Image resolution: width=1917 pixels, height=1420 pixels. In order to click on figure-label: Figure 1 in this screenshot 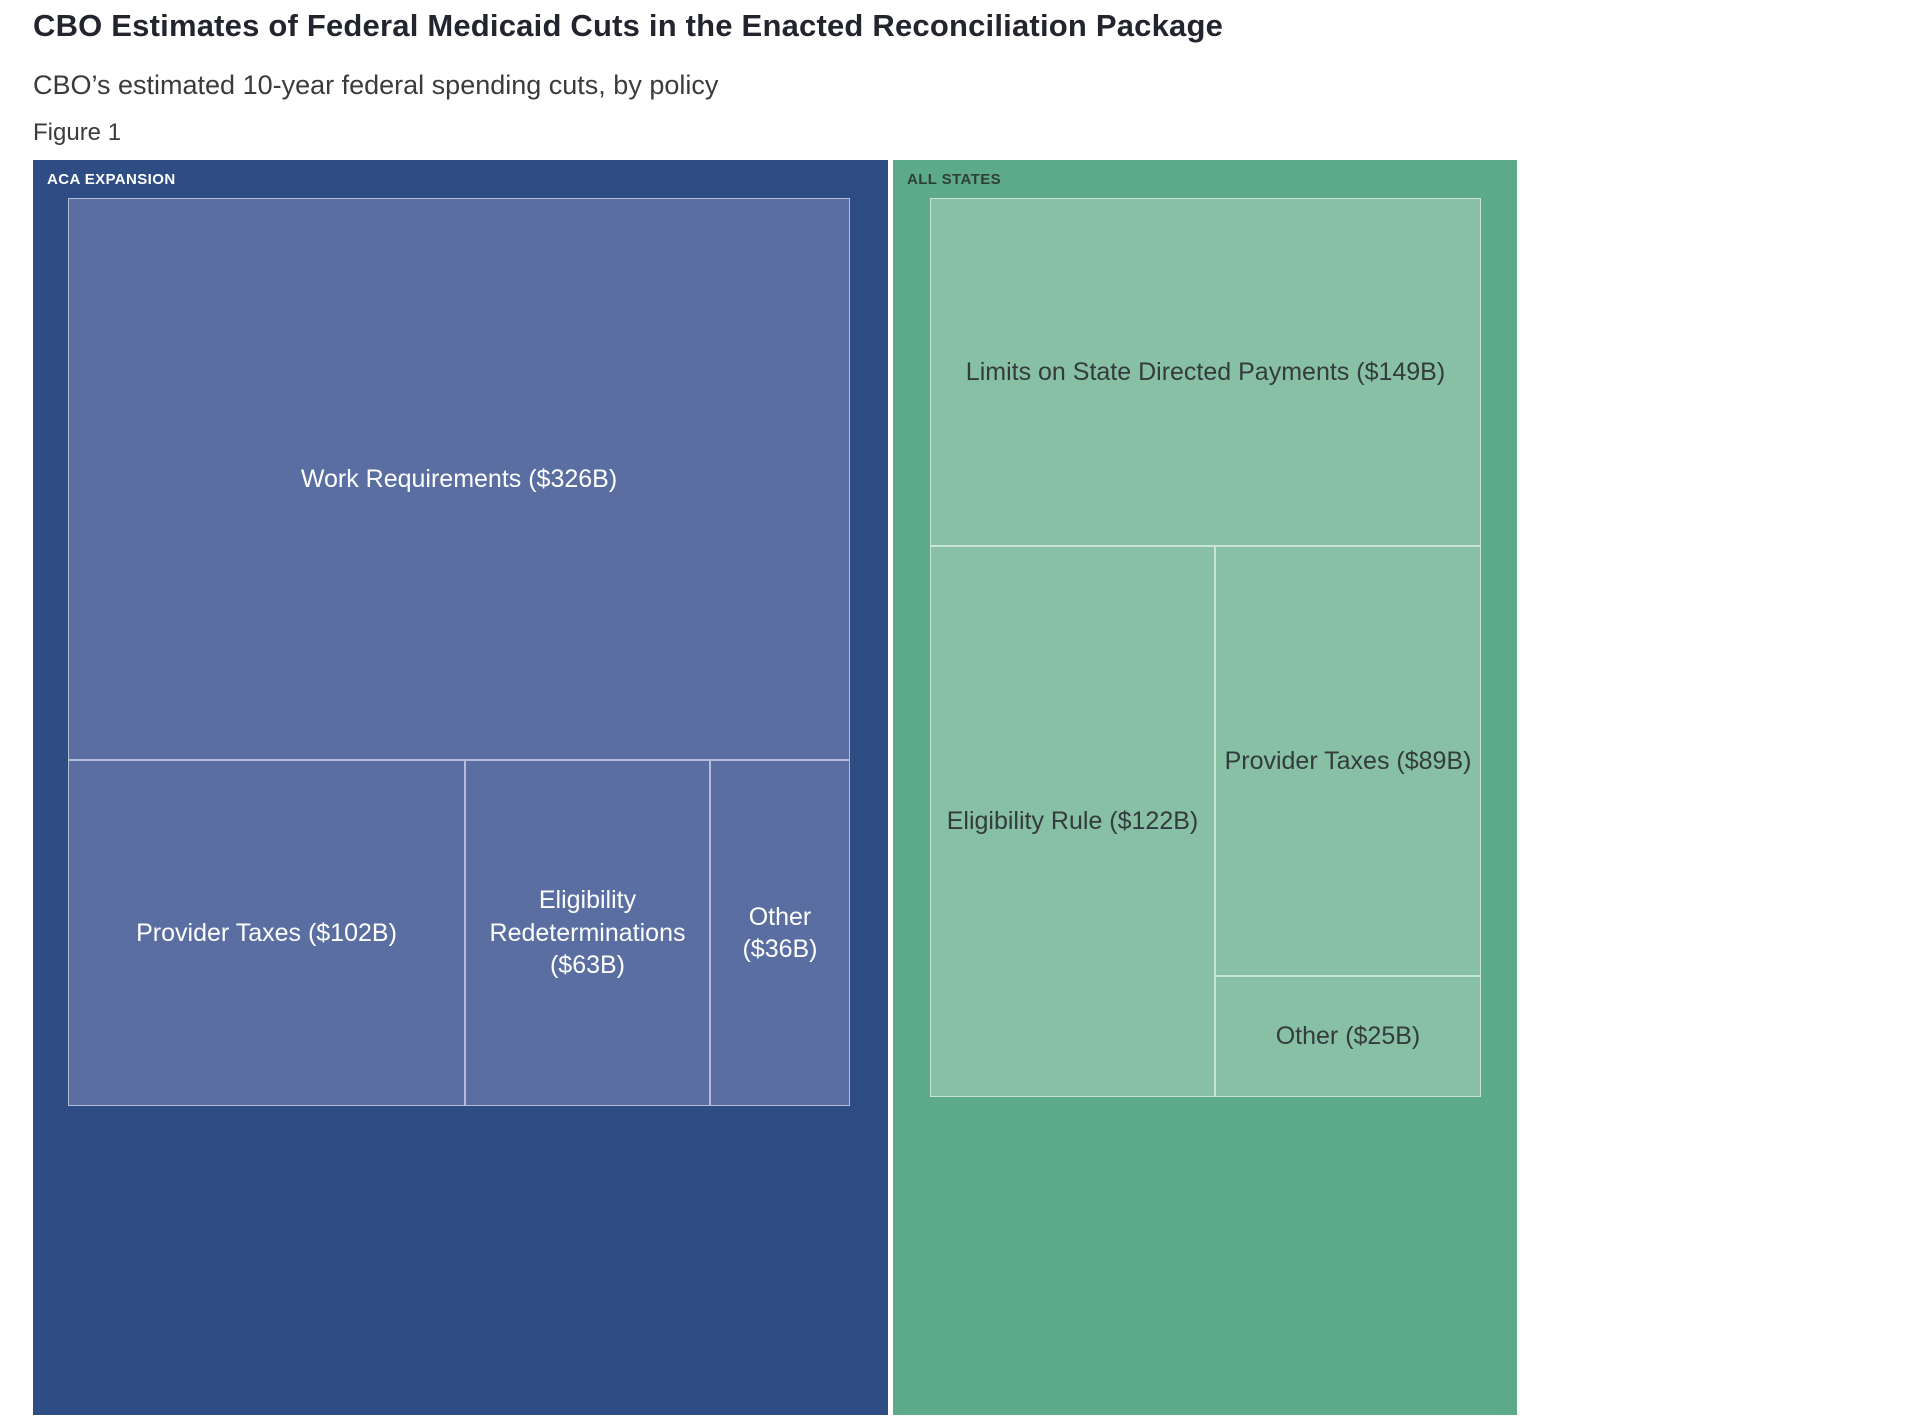, I will do `click(77, 132)`.